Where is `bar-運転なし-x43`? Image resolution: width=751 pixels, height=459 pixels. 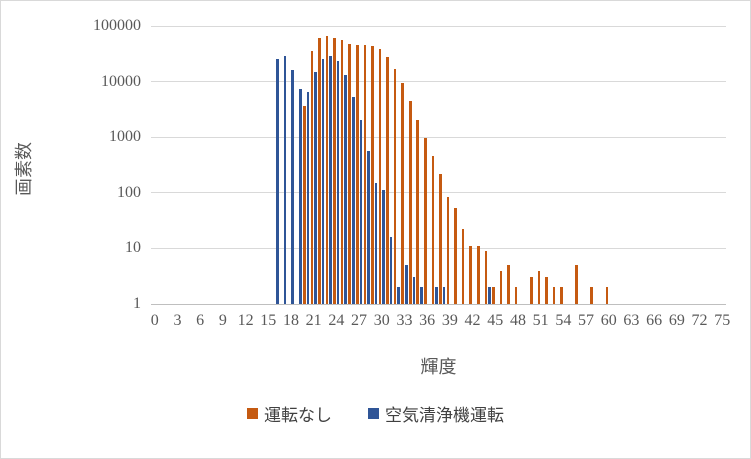 bar-運転なし-x43 is located at coordinates (478, 275).